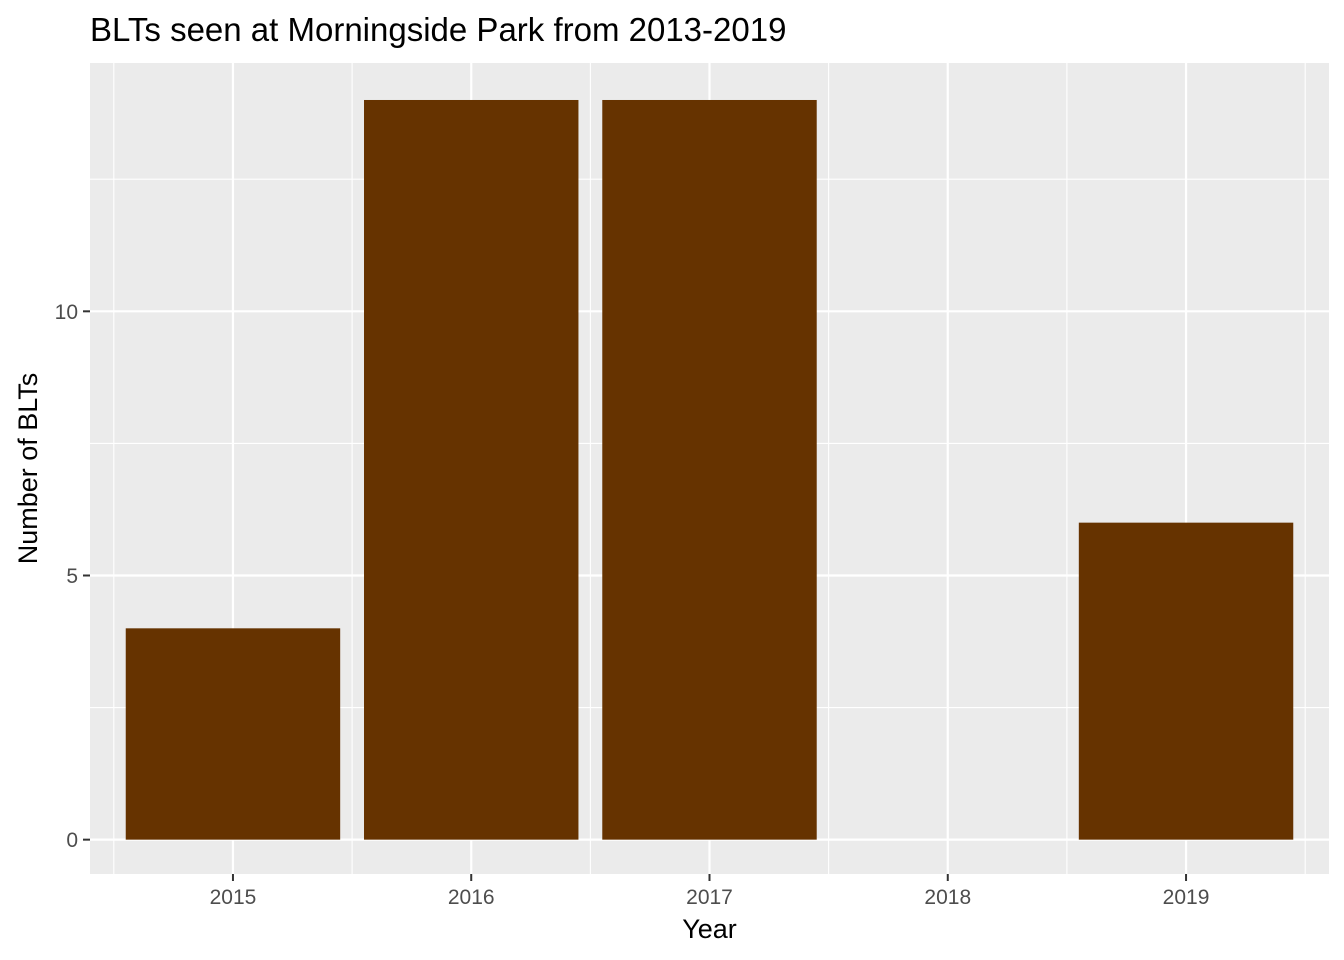 This screenshot has width=1344, height=960. I want to click on y-axis: 0 5 10, so click(72, 576).